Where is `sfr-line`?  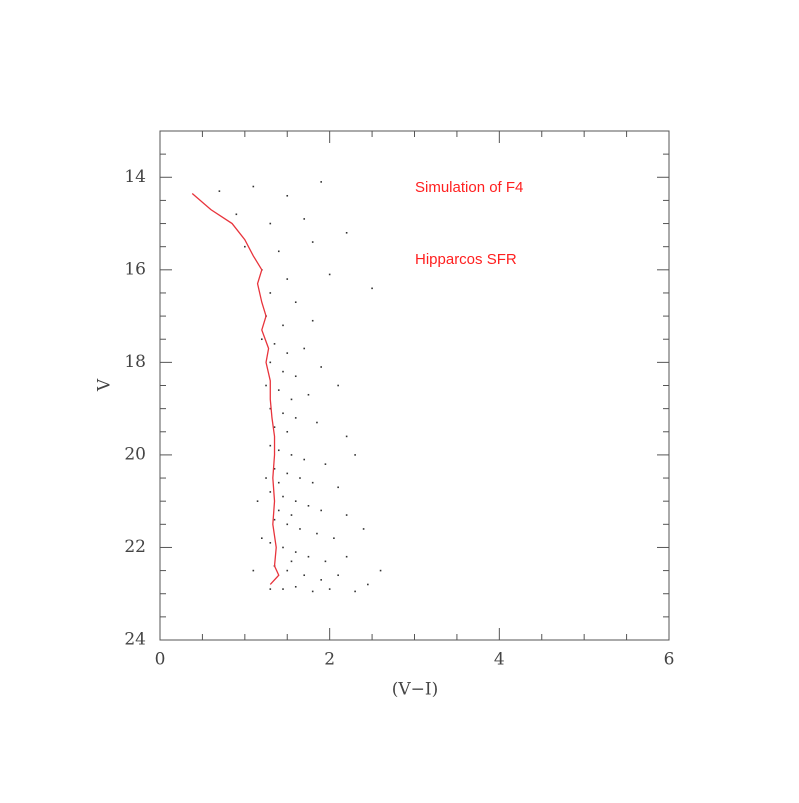
sfr-line is located at coordinates (235, 388).